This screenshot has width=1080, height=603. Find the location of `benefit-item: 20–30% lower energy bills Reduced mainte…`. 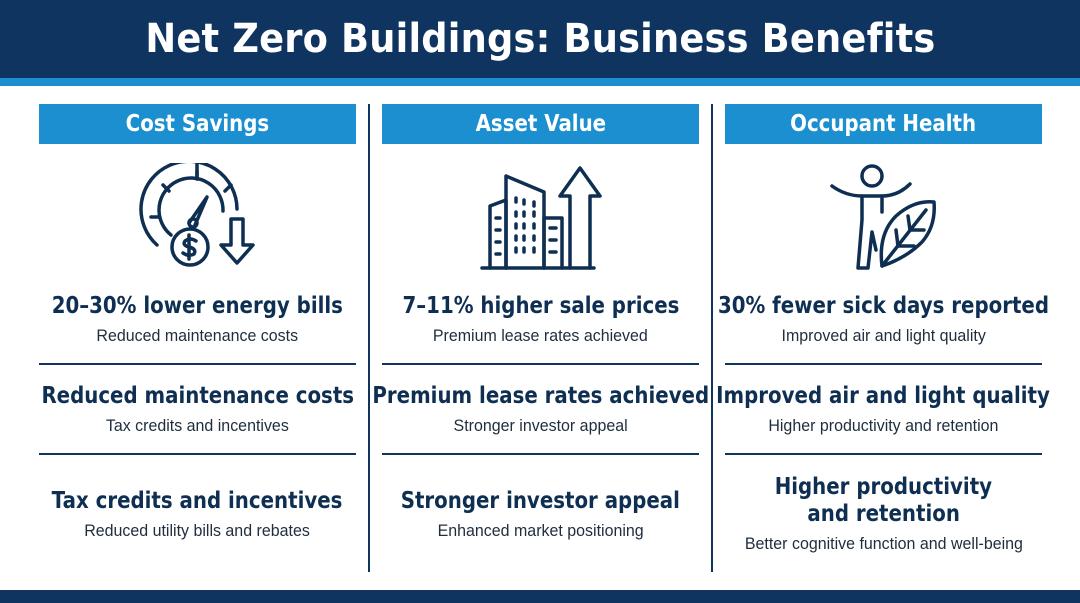

benefit-item: 20–30% lower energy bills Reduced mainte… is located at coordinates (197, 322).